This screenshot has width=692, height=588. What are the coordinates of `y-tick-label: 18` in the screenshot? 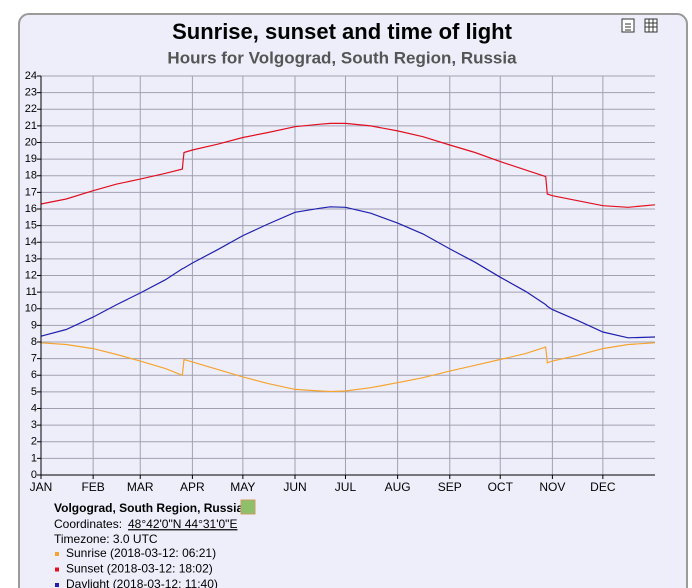 It's located at (31, 176).